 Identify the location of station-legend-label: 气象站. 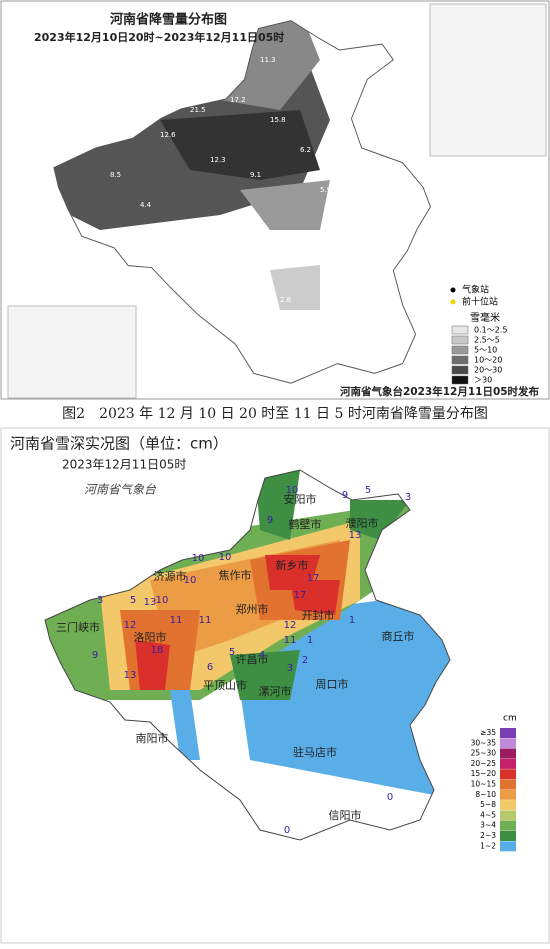
(475, 290).